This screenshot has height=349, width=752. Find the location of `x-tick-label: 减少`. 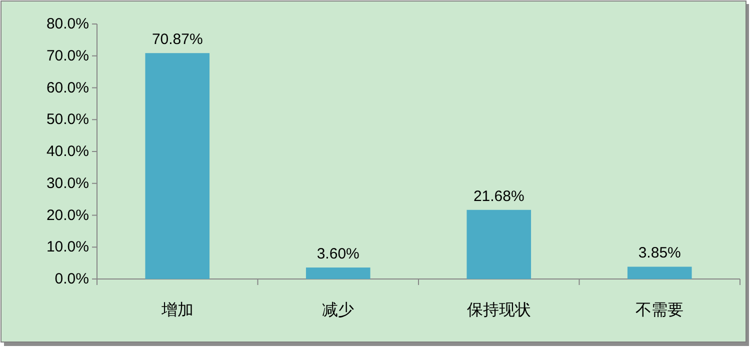

x-tick-label: 减少 is located at coordinates (338, 310).